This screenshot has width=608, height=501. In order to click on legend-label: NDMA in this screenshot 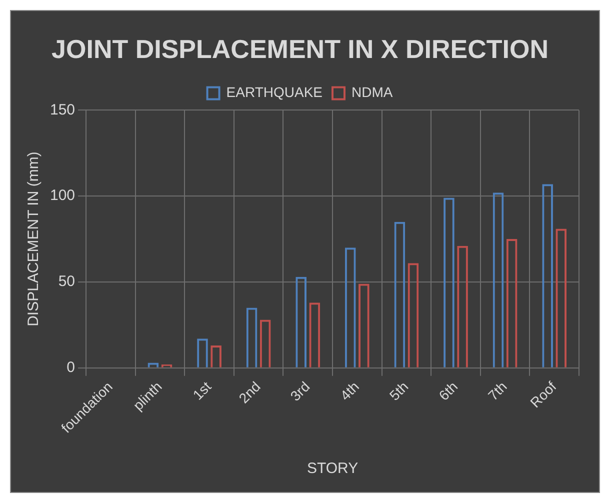, I will do `click(372, 92)`.